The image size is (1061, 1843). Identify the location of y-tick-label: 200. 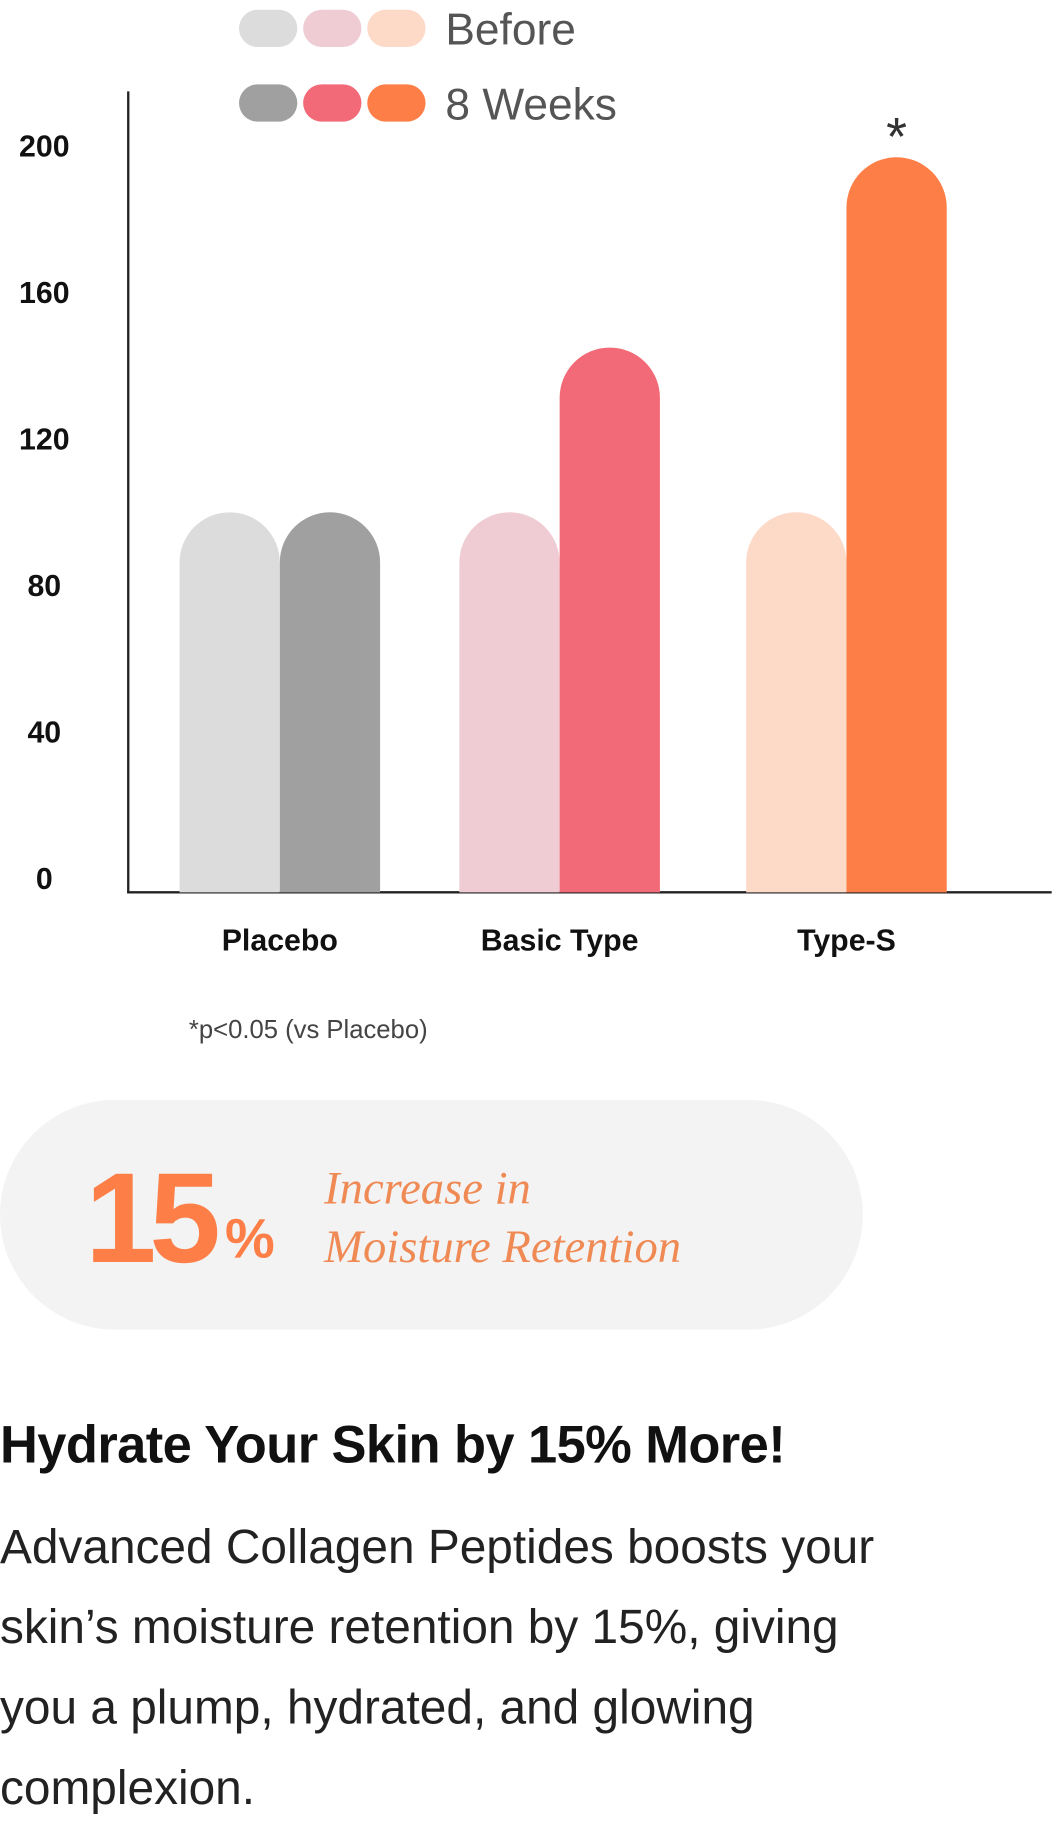
(44, 147).